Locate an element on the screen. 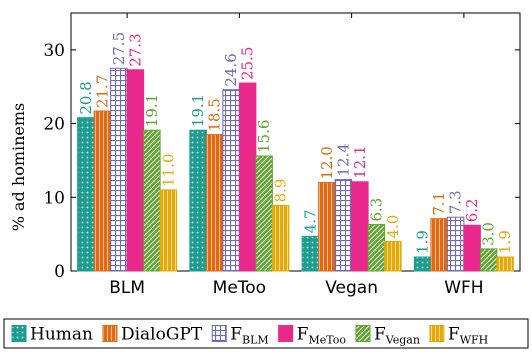 The image size is (532, 364). y-axis-label: % ad hominems is located at coordinates (18, 167).